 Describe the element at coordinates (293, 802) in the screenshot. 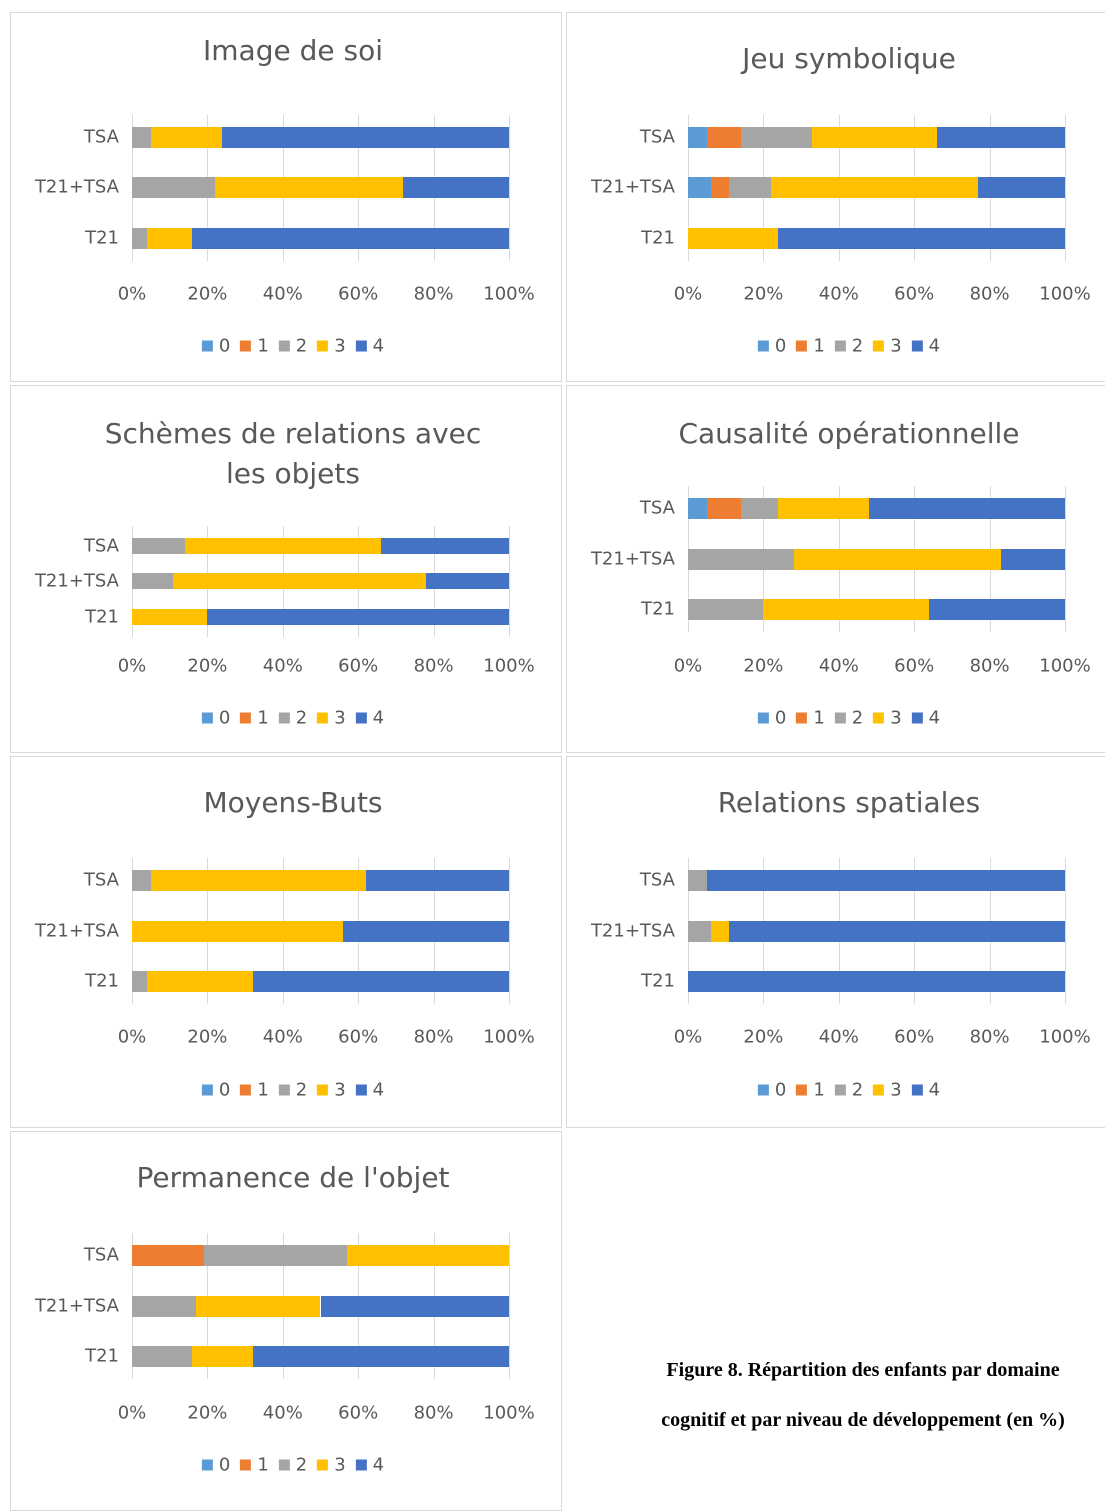

I see `chart-title: Moyens-Buts` at that location.